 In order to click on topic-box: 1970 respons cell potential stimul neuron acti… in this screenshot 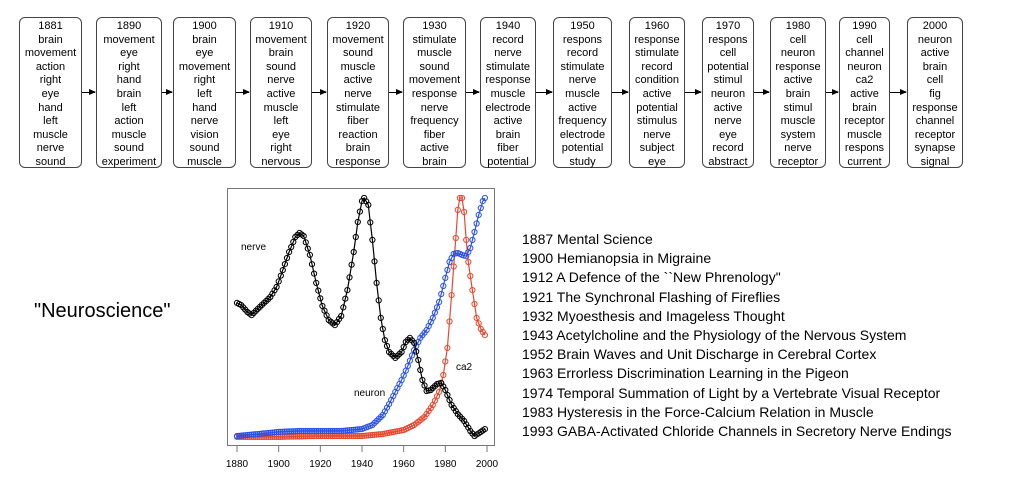, I will do `click(728, 92)`.